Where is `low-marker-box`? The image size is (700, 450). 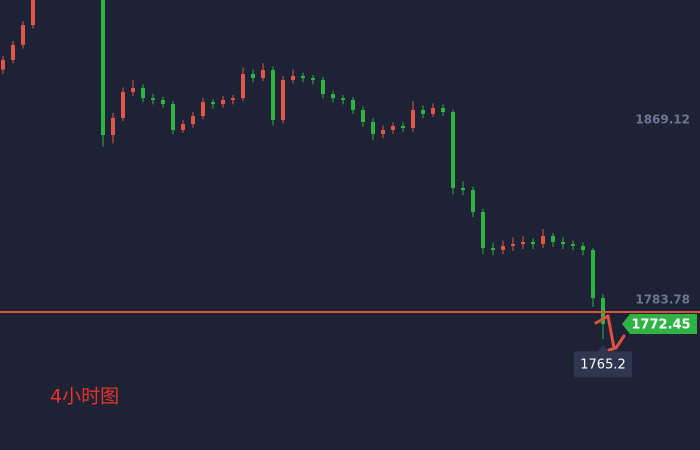
low-marker-box is located at coordinates (603, 364).